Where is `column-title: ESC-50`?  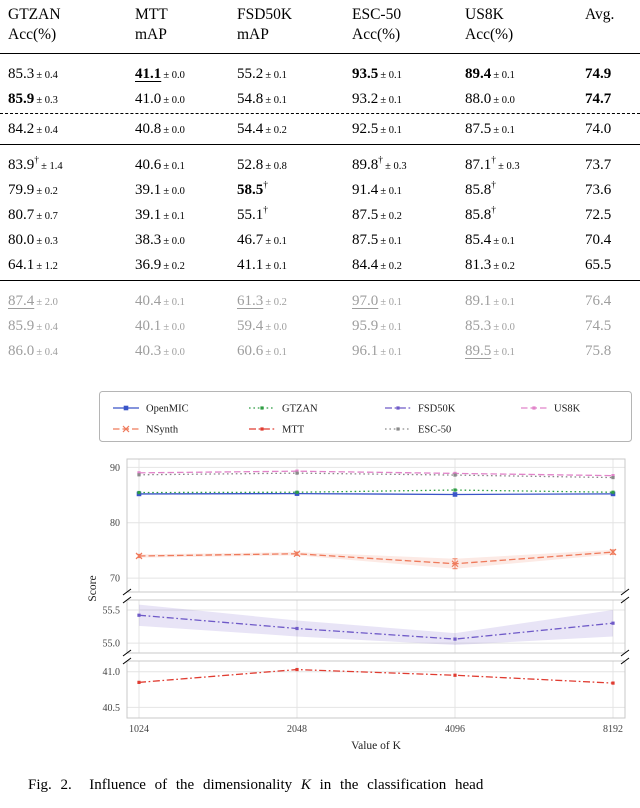 column-title: ESC-50 is located at coordinates (377, 14).